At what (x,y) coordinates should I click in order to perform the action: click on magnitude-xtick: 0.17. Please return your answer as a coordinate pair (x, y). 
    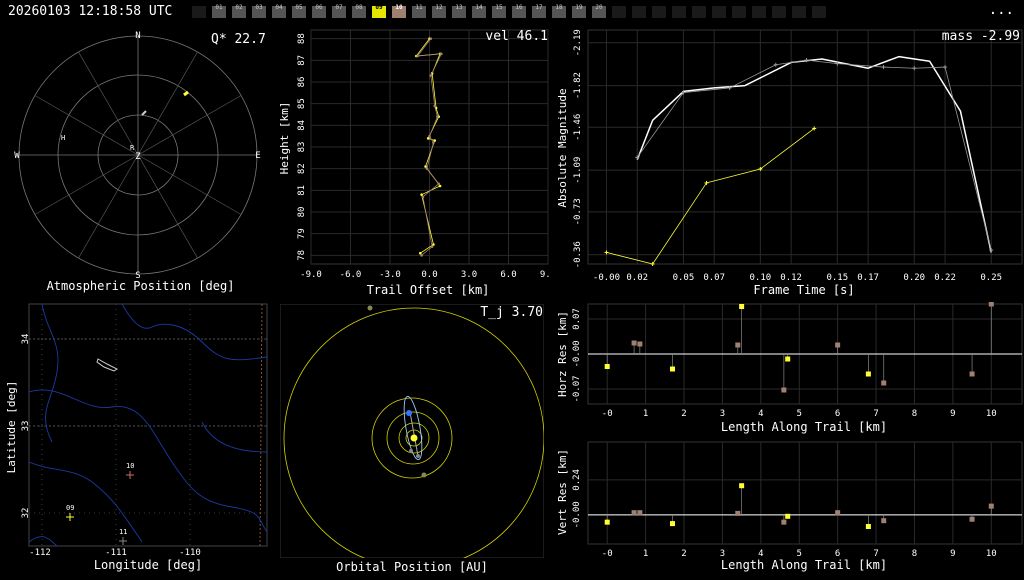
    Looking at the image, I should click on (868, 278).